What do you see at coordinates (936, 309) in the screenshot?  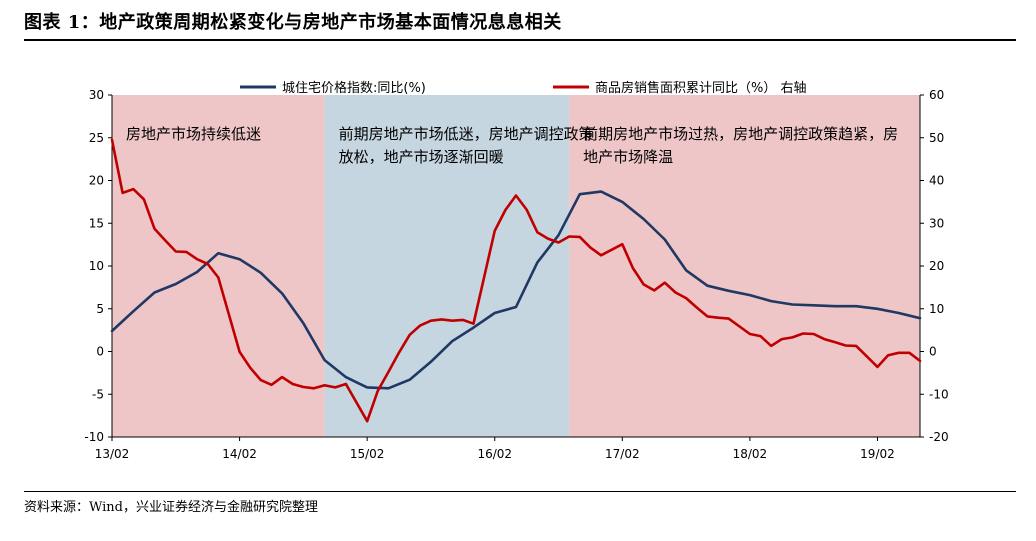 I see `right-y-tick-label: 10` at bounding box center [936, 309].